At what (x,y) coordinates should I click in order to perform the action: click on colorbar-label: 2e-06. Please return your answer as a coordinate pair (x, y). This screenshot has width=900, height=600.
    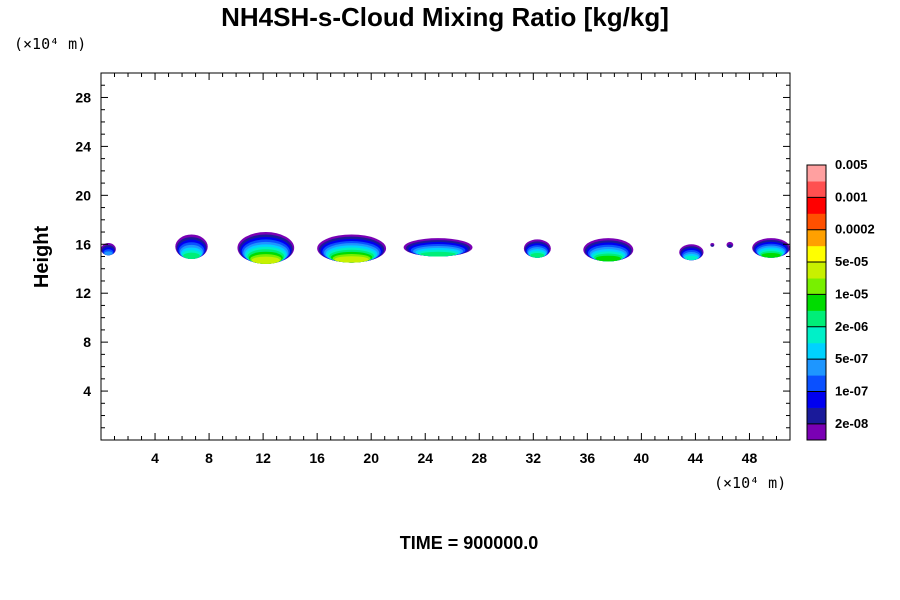
    Looking at the image, I should click on (851, 326).